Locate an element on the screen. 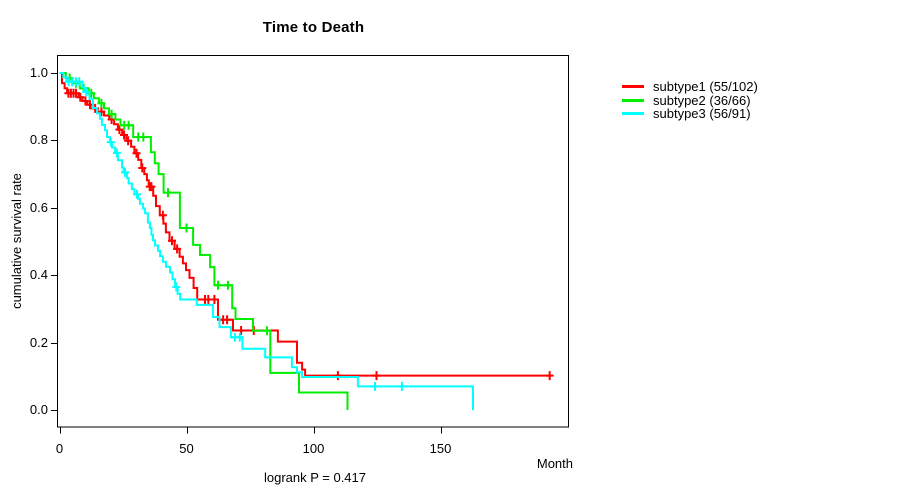 The width and height of the screenshot is (900, 500). y-tick-label: 0.8 is located at coordinates (38, 140).